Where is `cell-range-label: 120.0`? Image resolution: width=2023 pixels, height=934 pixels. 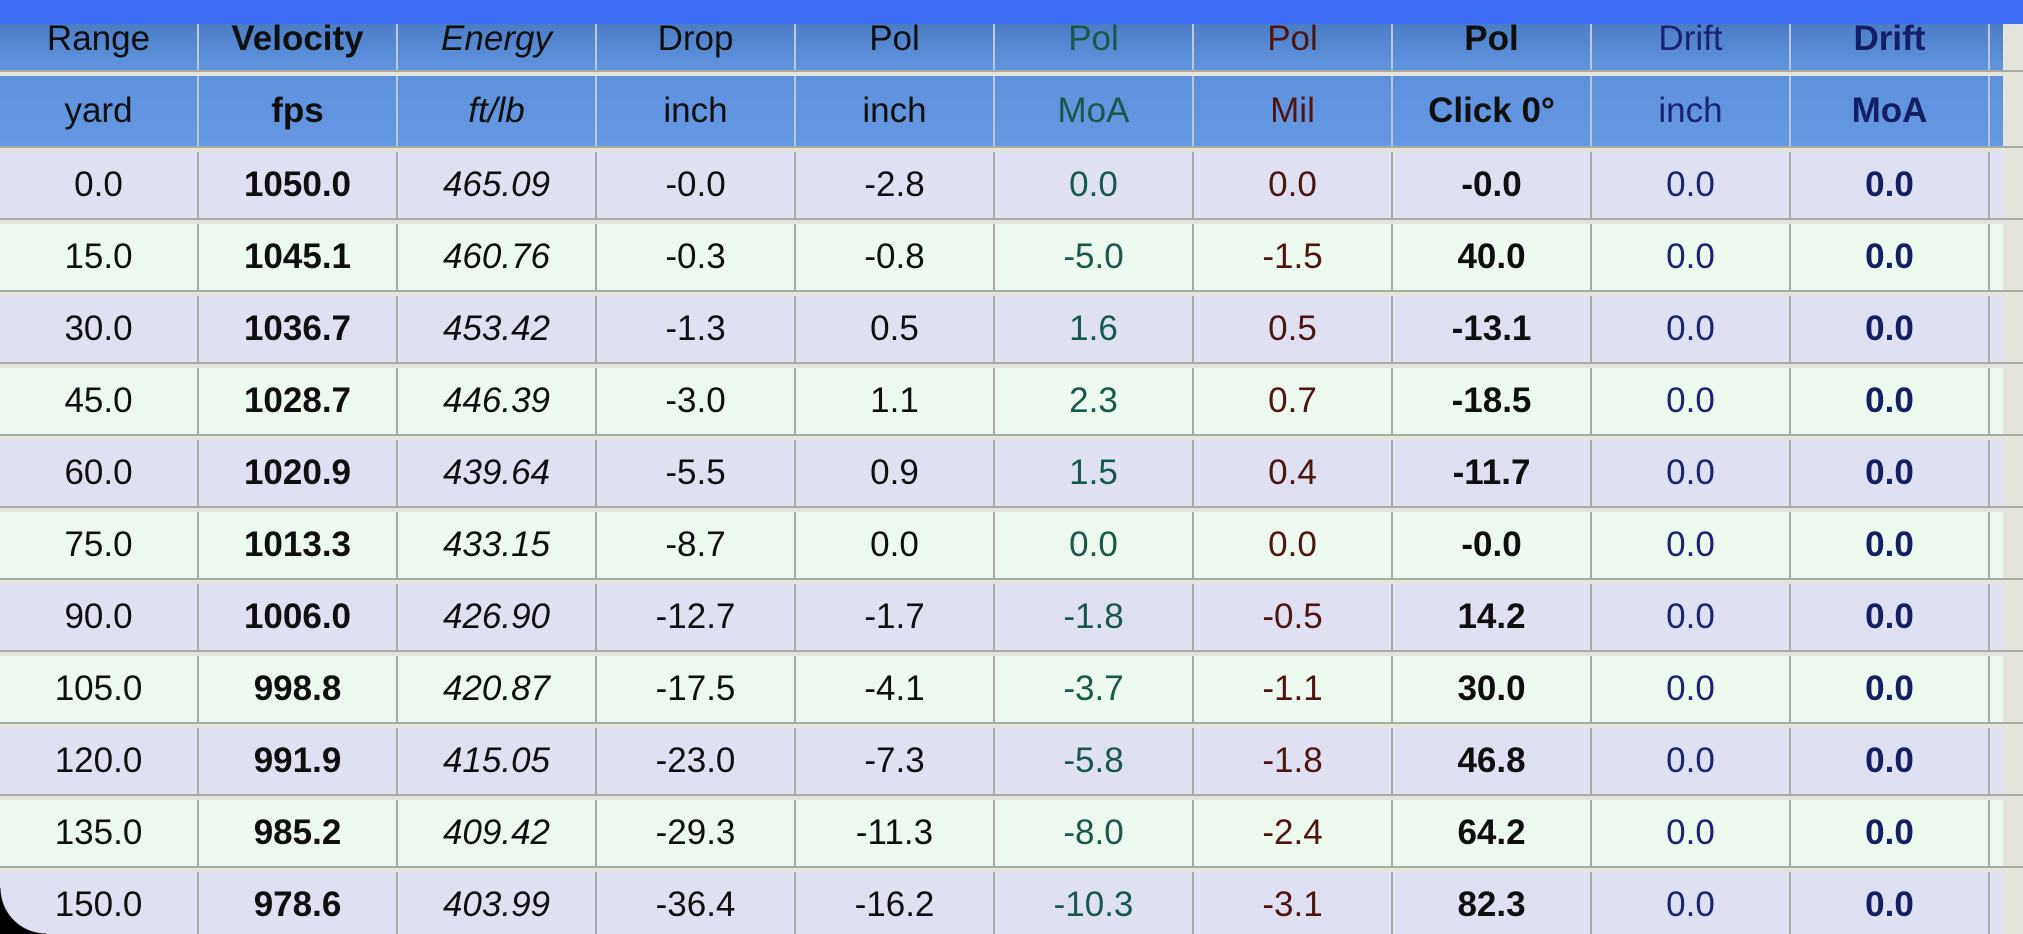 cell-range-label: 120.0 is located at coordinates (98, 760).